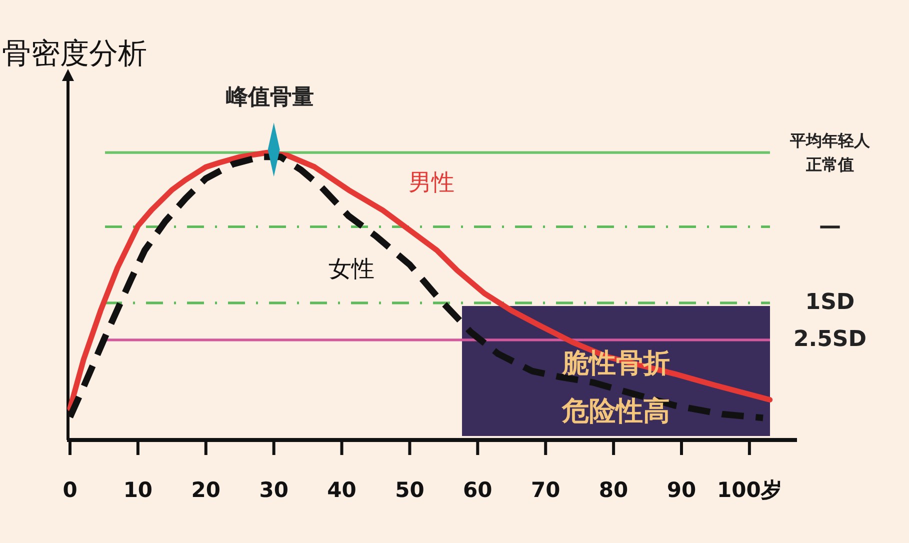 The width and height of the screenshot is (909, 543). I want to click on annotation: 峰值骨量, so click(270, 97).